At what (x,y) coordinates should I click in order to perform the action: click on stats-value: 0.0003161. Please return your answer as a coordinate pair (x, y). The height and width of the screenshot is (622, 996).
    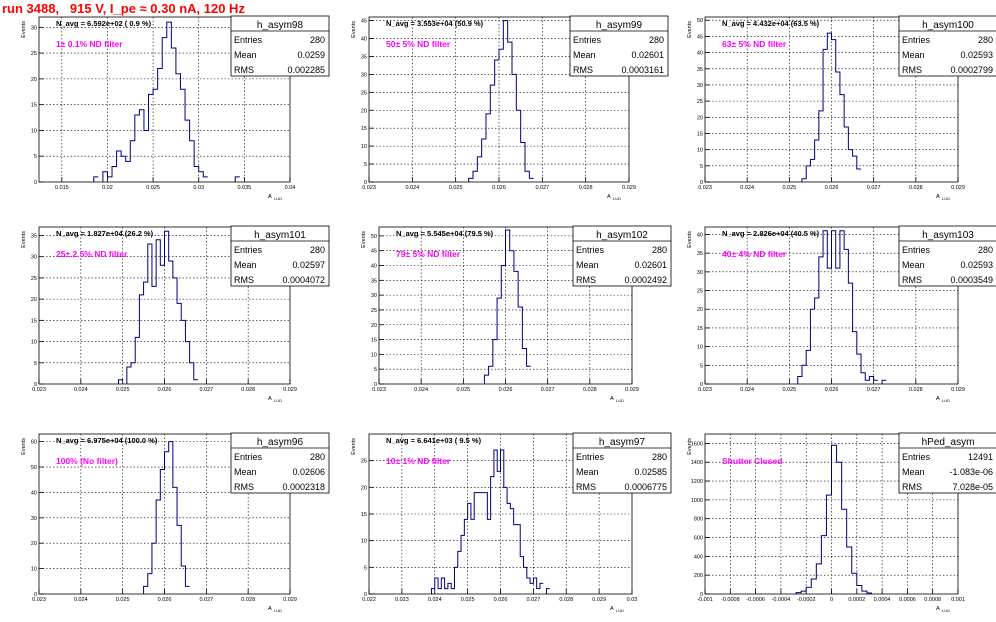
    Looking at the image, I should click on (642, 70).